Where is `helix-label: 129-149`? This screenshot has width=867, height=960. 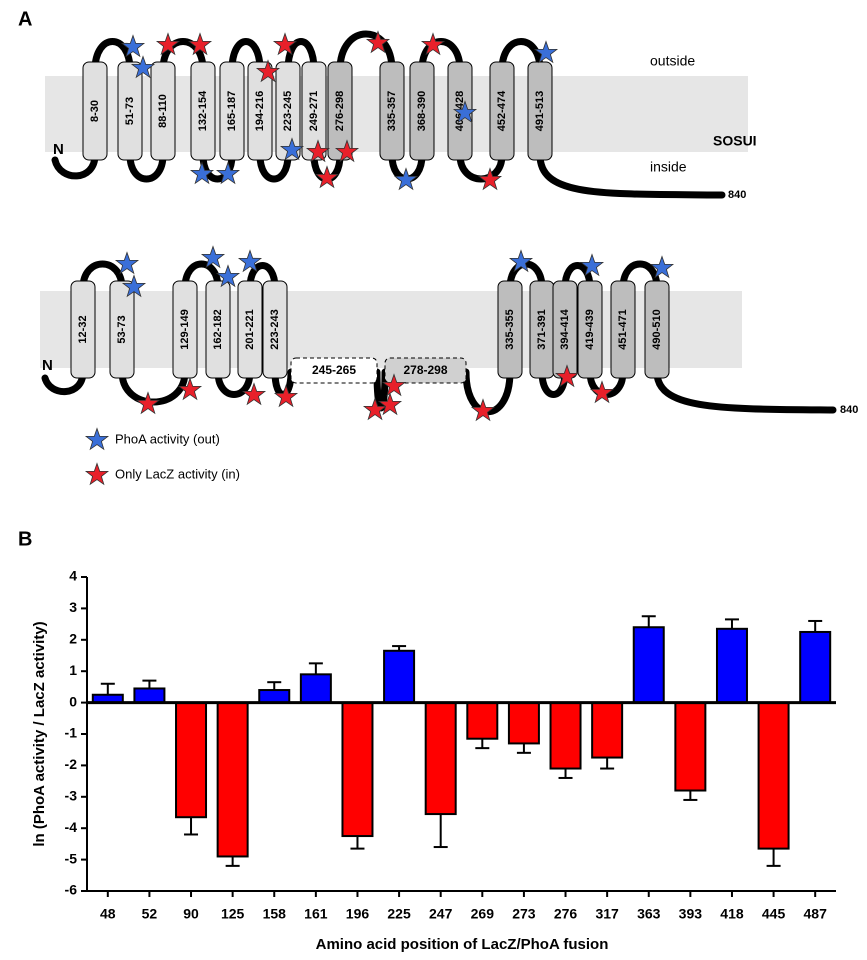
helix-label: 129-149 is located at coordinates (185, 329).